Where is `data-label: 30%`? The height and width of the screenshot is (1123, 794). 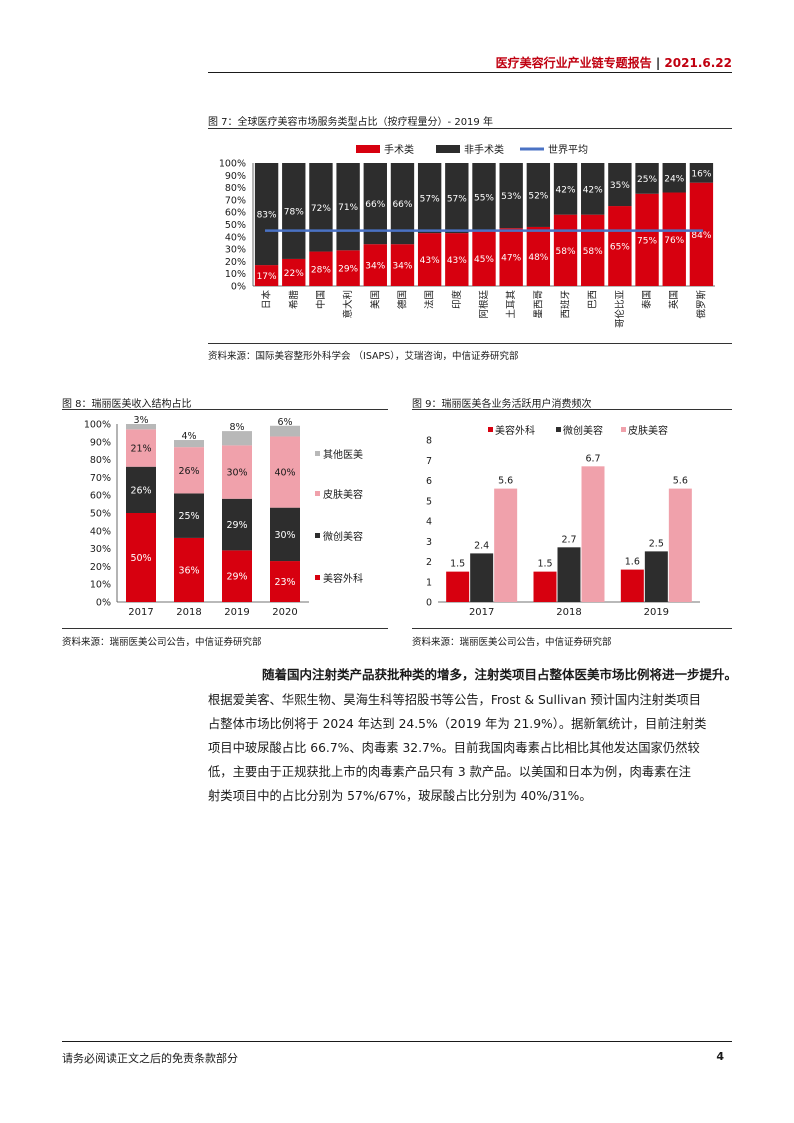
data-label: 30% is located at coordinates (236, 473).